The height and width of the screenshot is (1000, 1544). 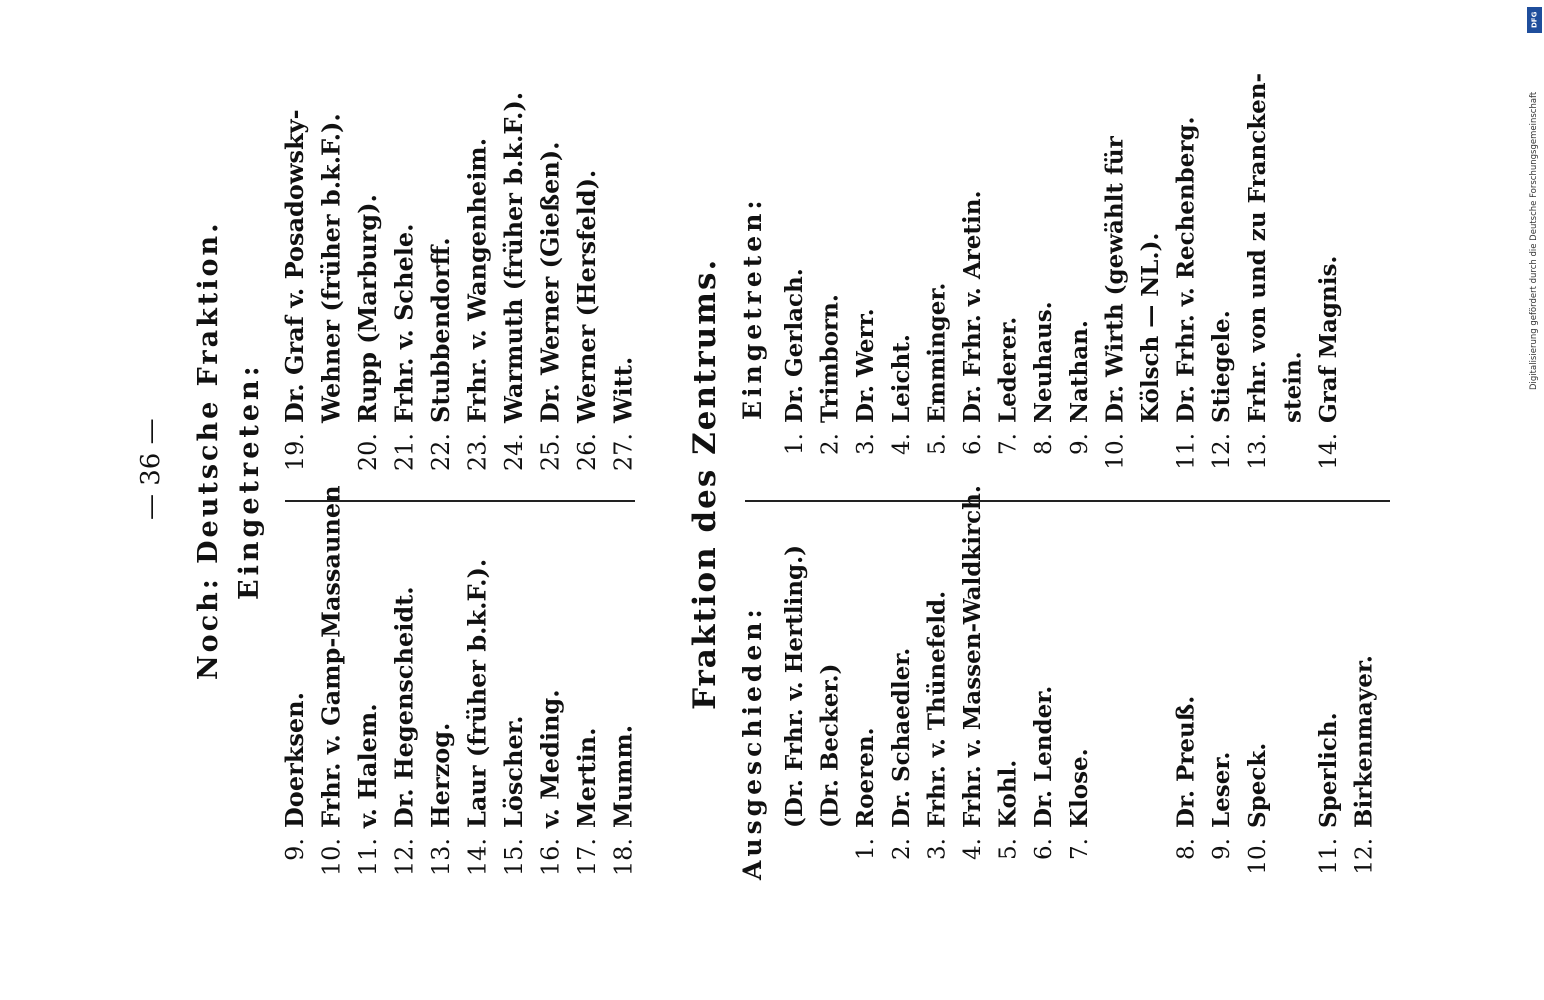 I want to click on list-item-name: Frhr. v. Wangenheim., so click(x=477, y=280).